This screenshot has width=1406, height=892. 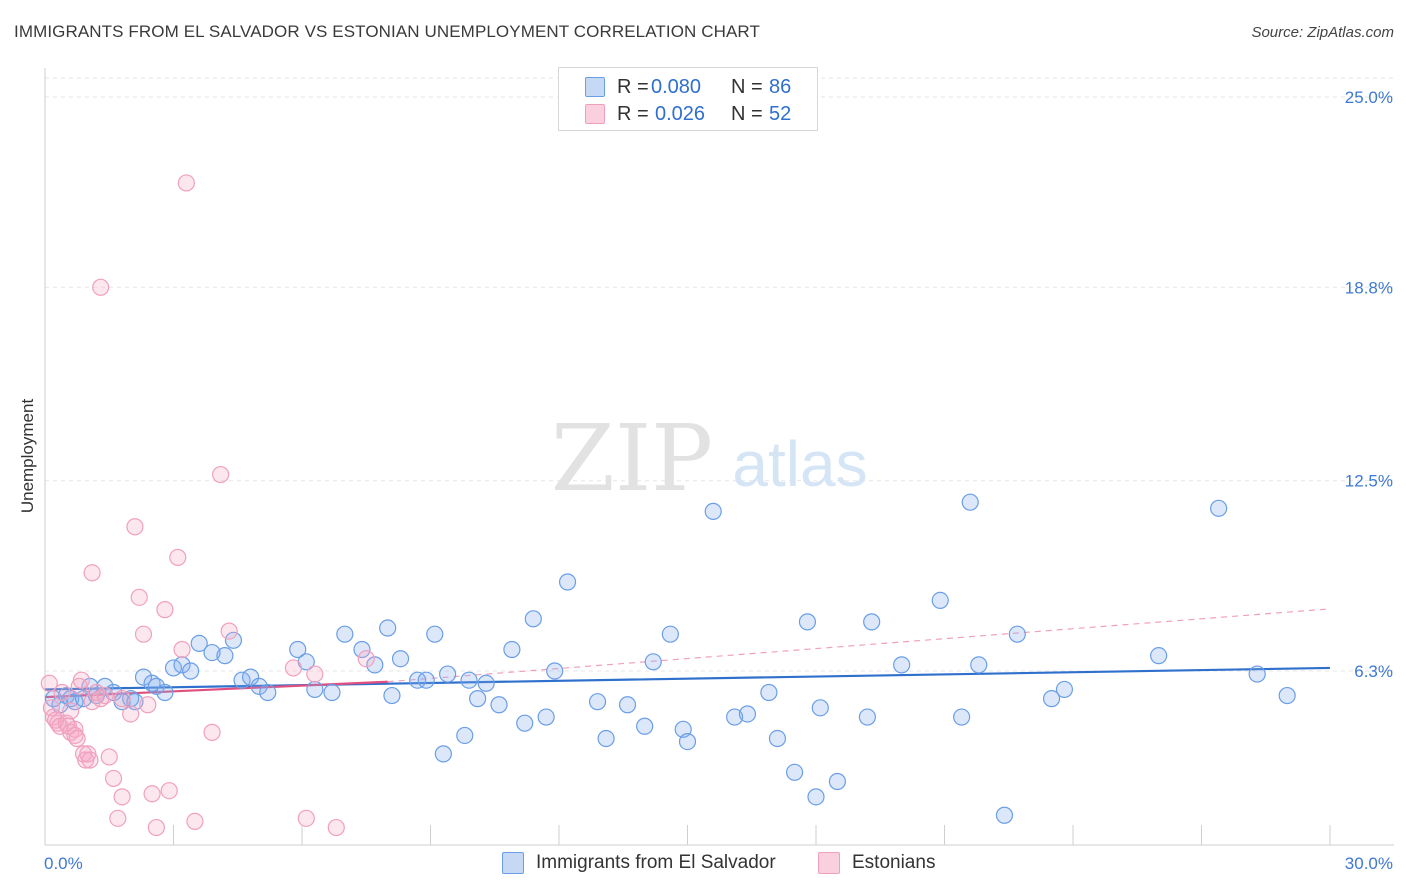 I want to click on series-legend: Immigrants from El Salvador Estonians, so click(x=703, y=865).